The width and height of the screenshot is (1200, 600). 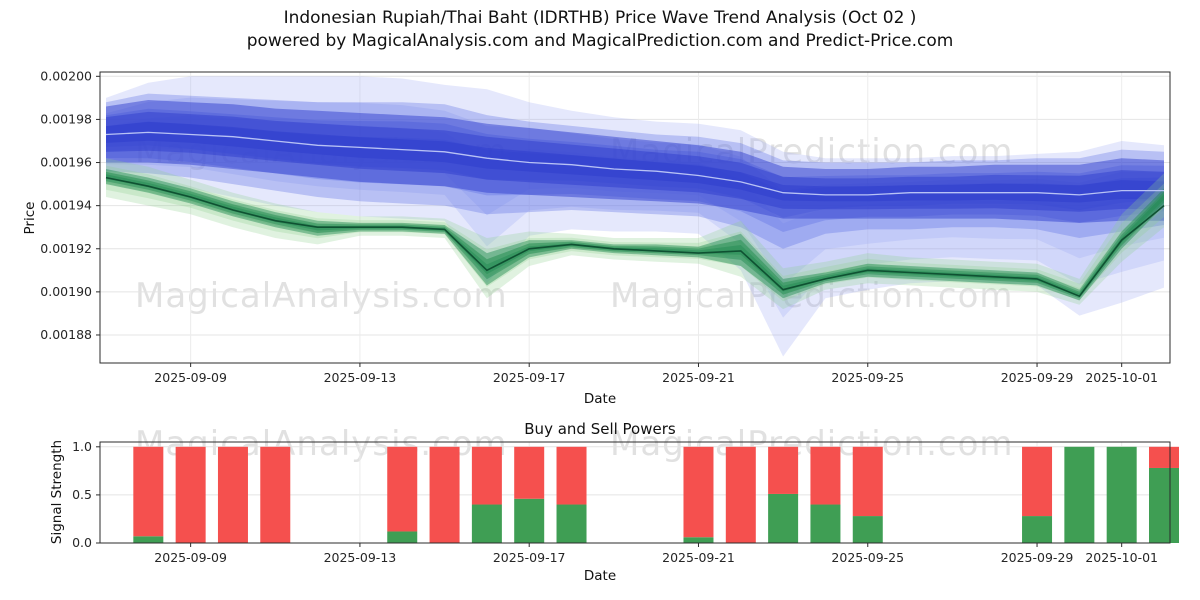 What do you see at coordinates (66, 248) in the screenshot?
I see `svg-text: 0.00192` at bounding box center [66, 248].